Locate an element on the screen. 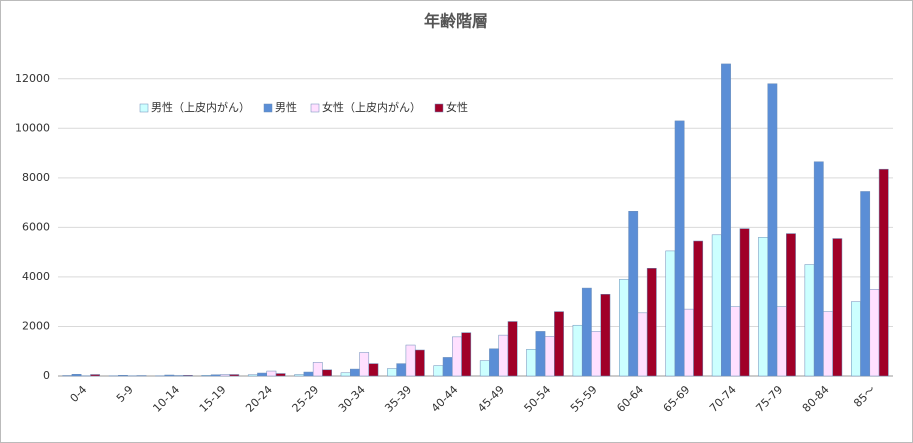 The width and height of the screenshot is (913, 443). y-tick-label: 4000 is located at coordinates (36, 276).